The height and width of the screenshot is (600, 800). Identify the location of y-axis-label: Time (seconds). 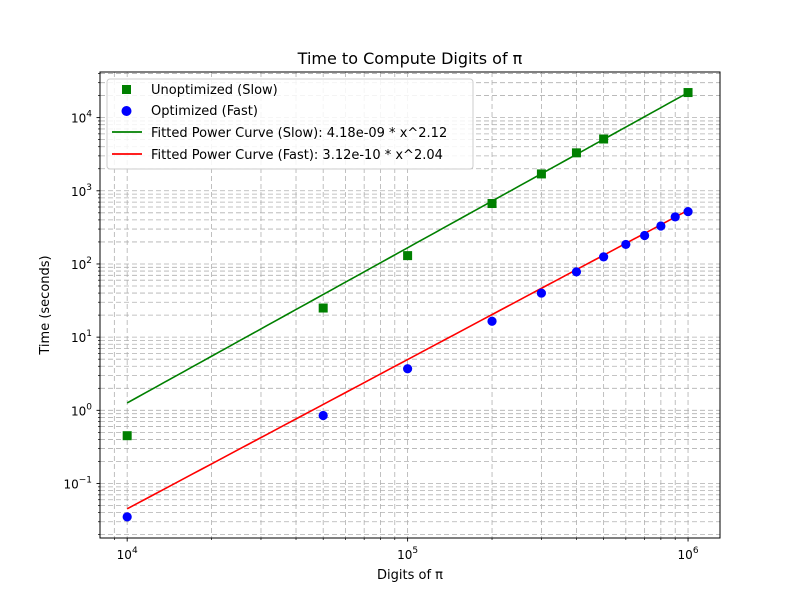
(45, 305).